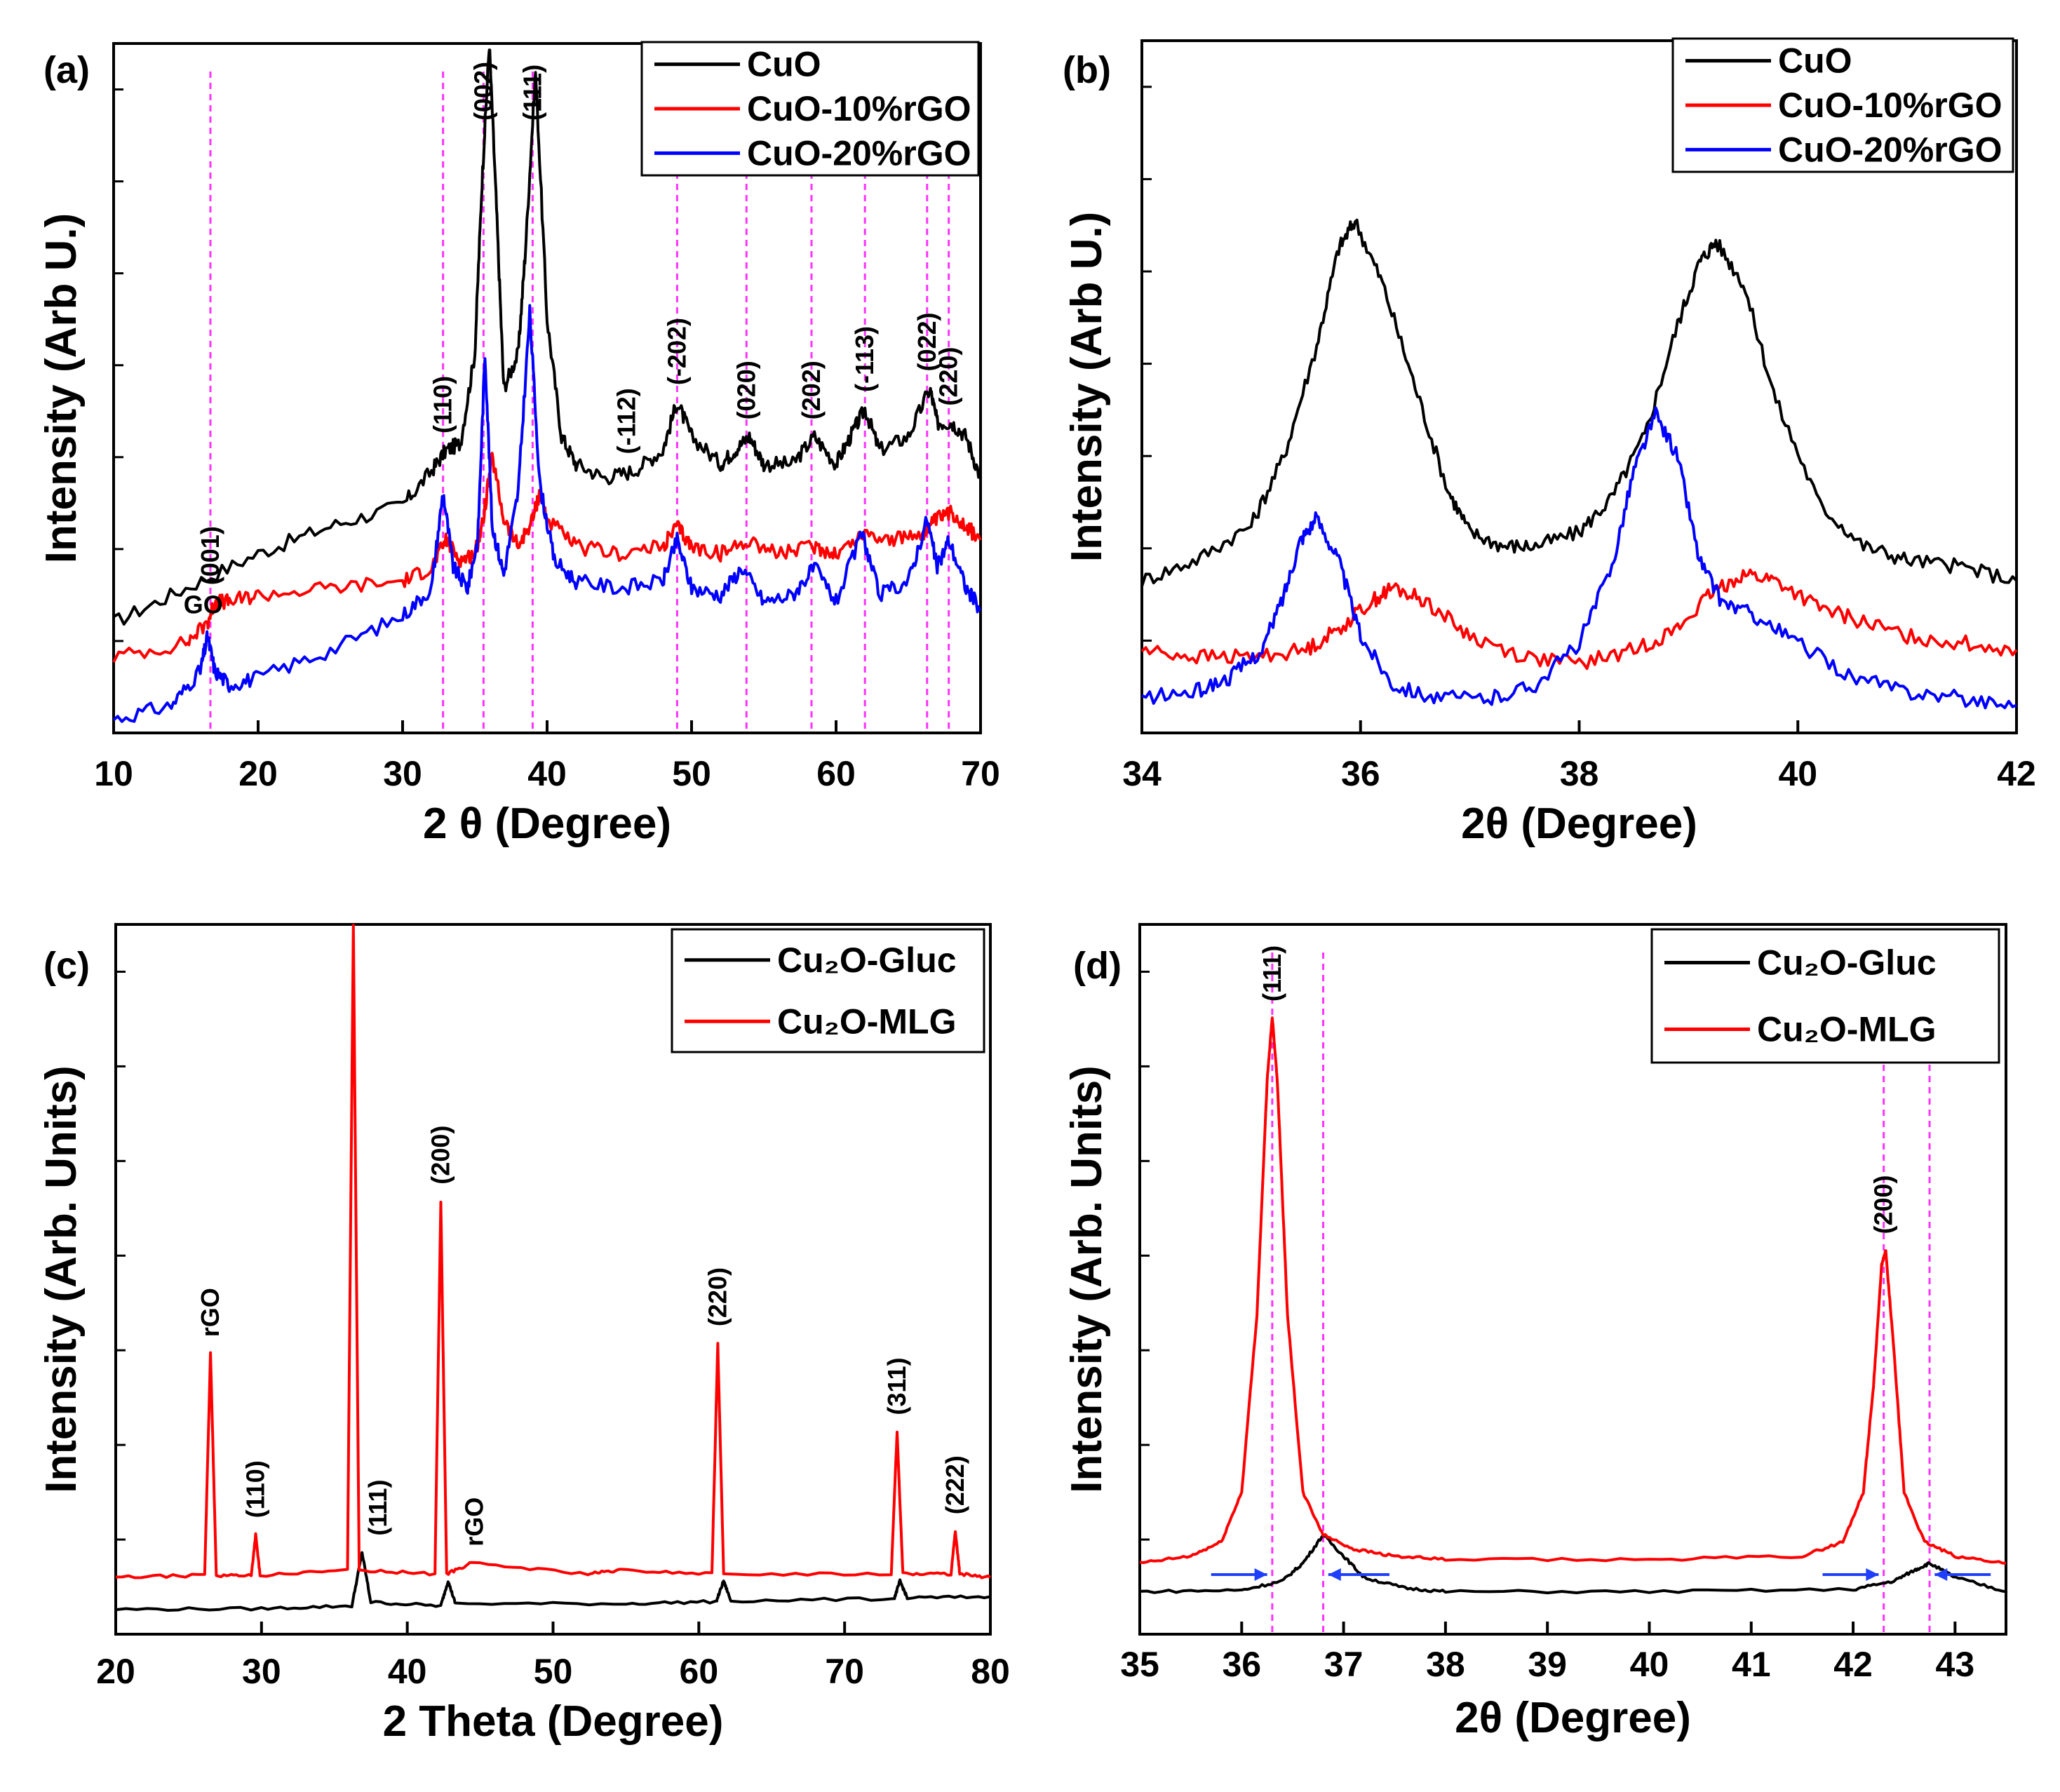 This screenshot has width=2060, height=1792. I want to click on panel-label: (a), so click(66, 70).